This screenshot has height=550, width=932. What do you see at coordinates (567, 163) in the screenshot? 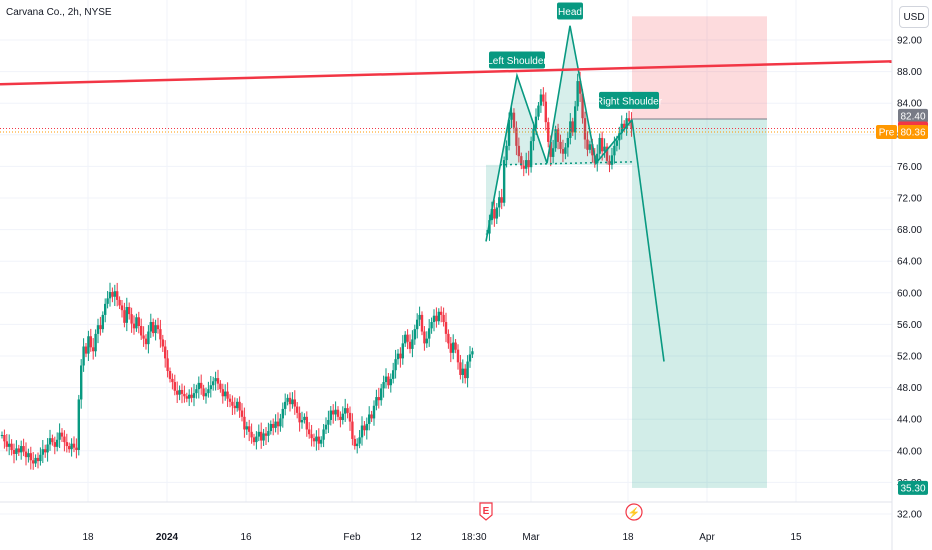
I see `neckline` at bounding box center [567, 163].